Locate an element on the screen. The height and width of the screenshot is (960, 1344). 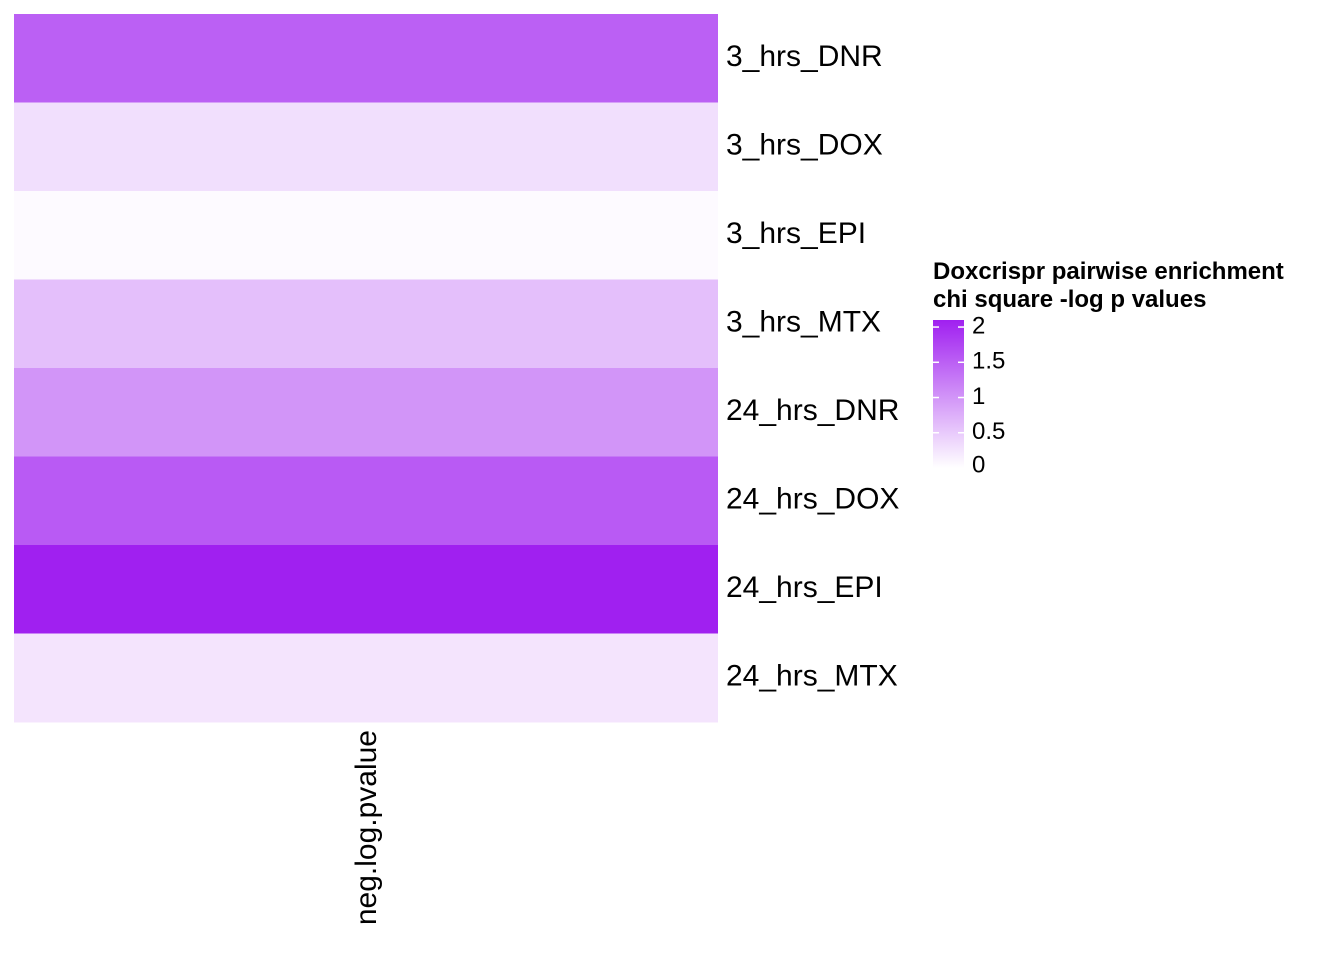
column-labels: neg.log.pvalue is located at coordinates (366, 827).